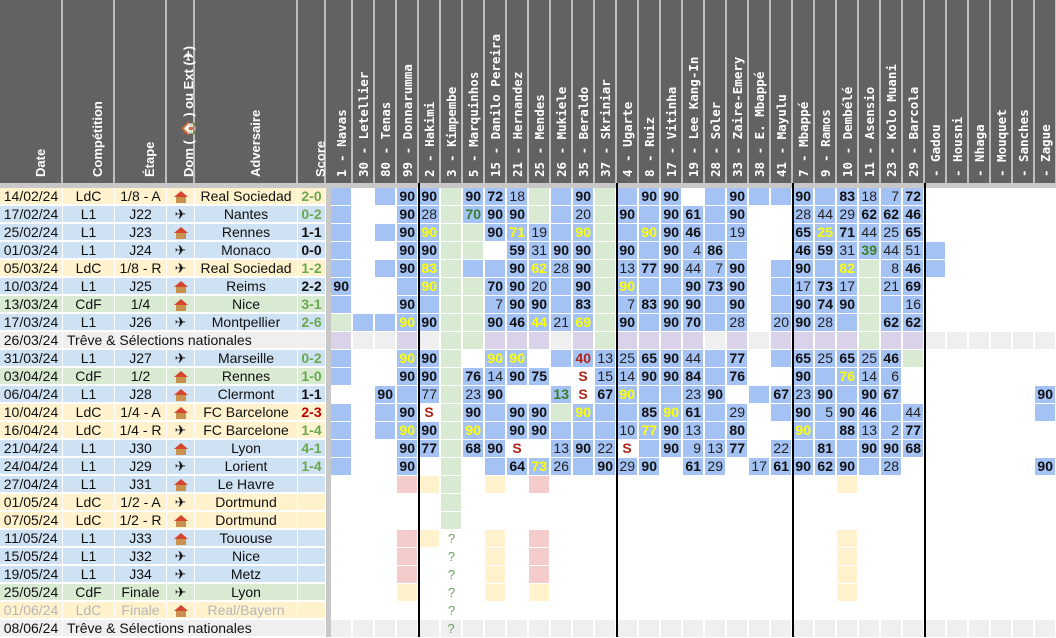 The image size is (1056, 638). I want to click on player-cell: 18, so click(517, 196).